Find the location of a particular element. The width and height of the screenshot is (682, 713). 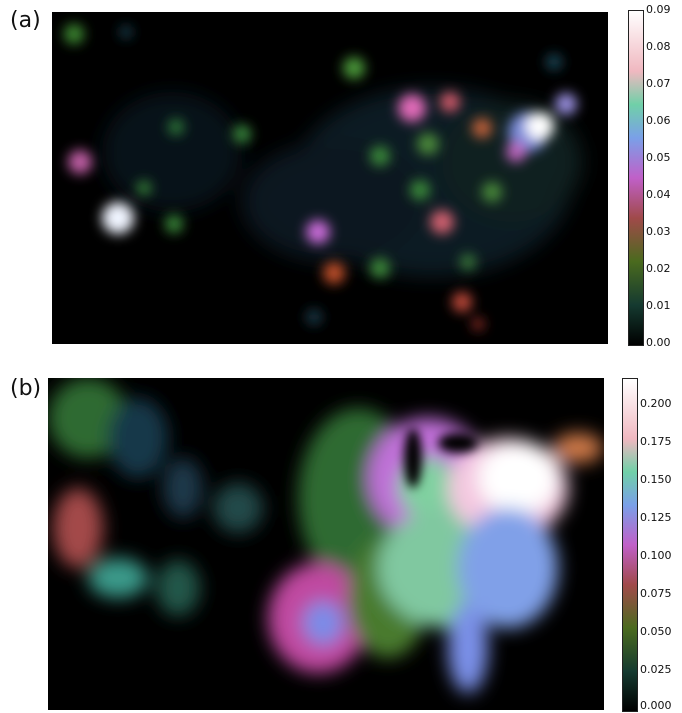

lakes is located at coordinates (441, 458).